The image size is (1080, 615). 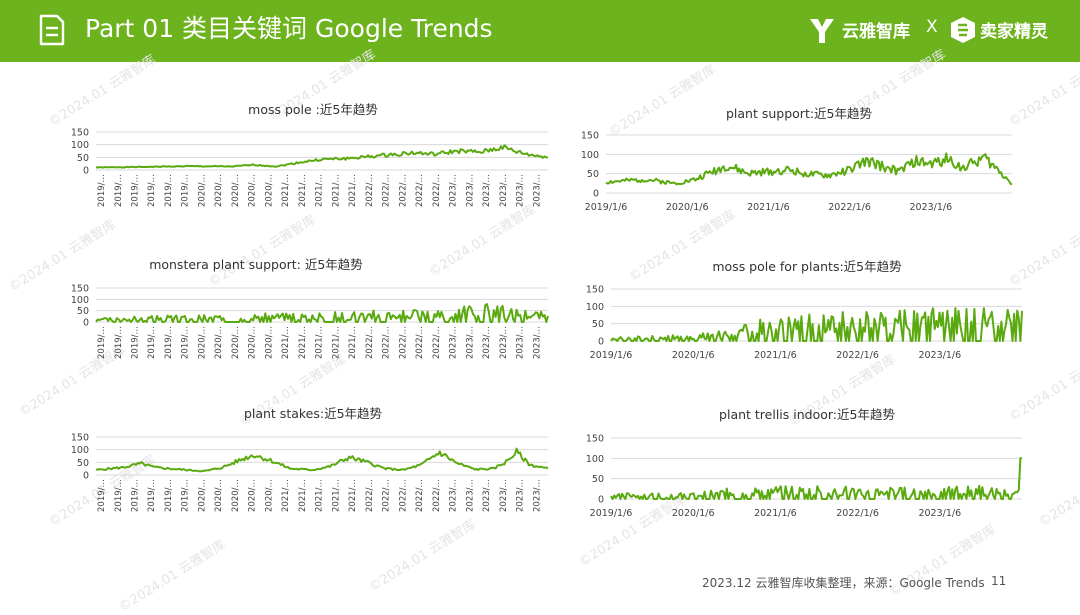 I want to click on maijia-logo-icon, so click(x=963, y=30).